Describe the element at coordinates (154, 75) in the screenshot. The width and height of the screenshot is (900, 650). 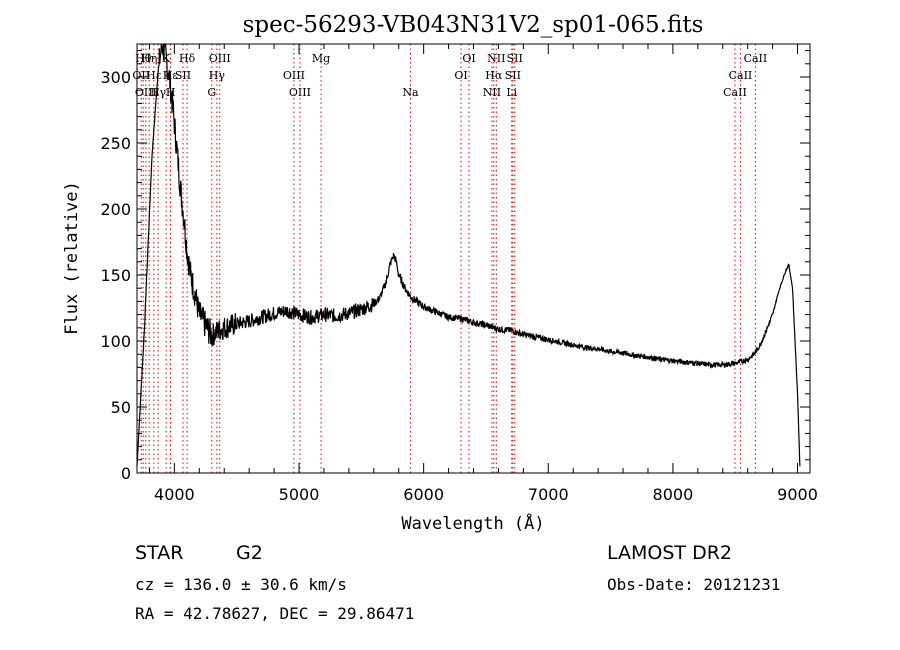
I see `spectral-line-label: Hε` at that location.